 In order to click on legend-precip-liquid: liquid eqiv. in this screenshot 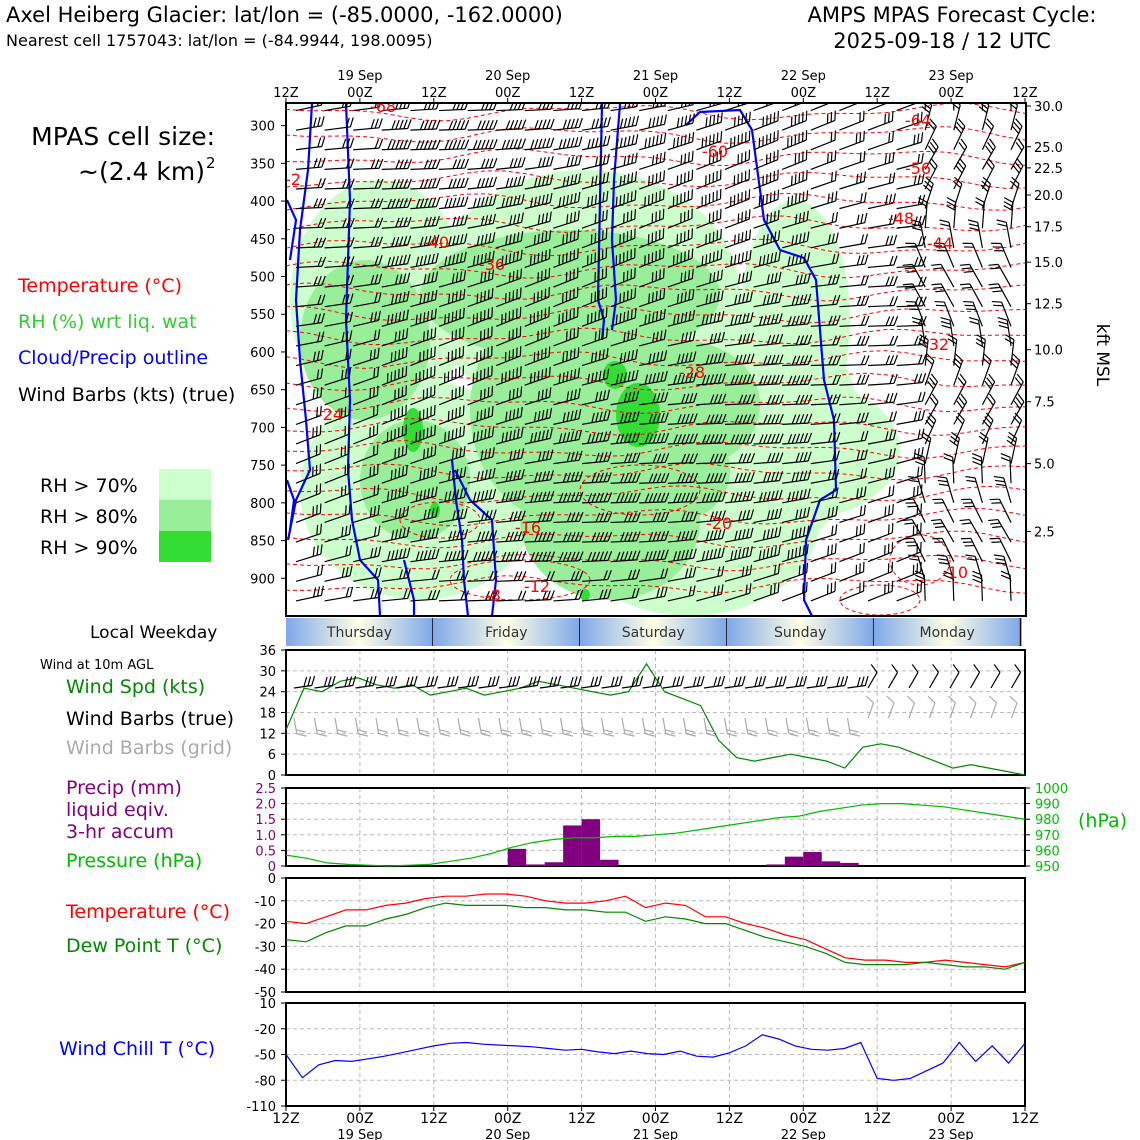, I will do `click(117, 810)`.